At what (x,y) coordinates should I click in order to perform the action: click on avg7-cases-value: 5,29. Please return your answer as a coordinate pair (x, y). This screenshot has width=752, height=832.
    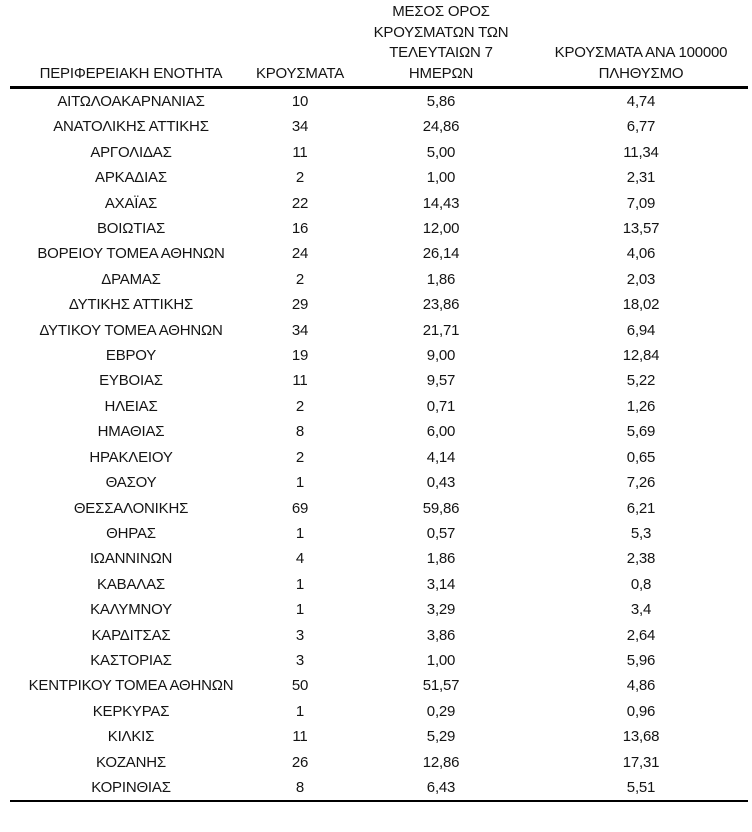
    Looking at the image, I should click on (441, 737).